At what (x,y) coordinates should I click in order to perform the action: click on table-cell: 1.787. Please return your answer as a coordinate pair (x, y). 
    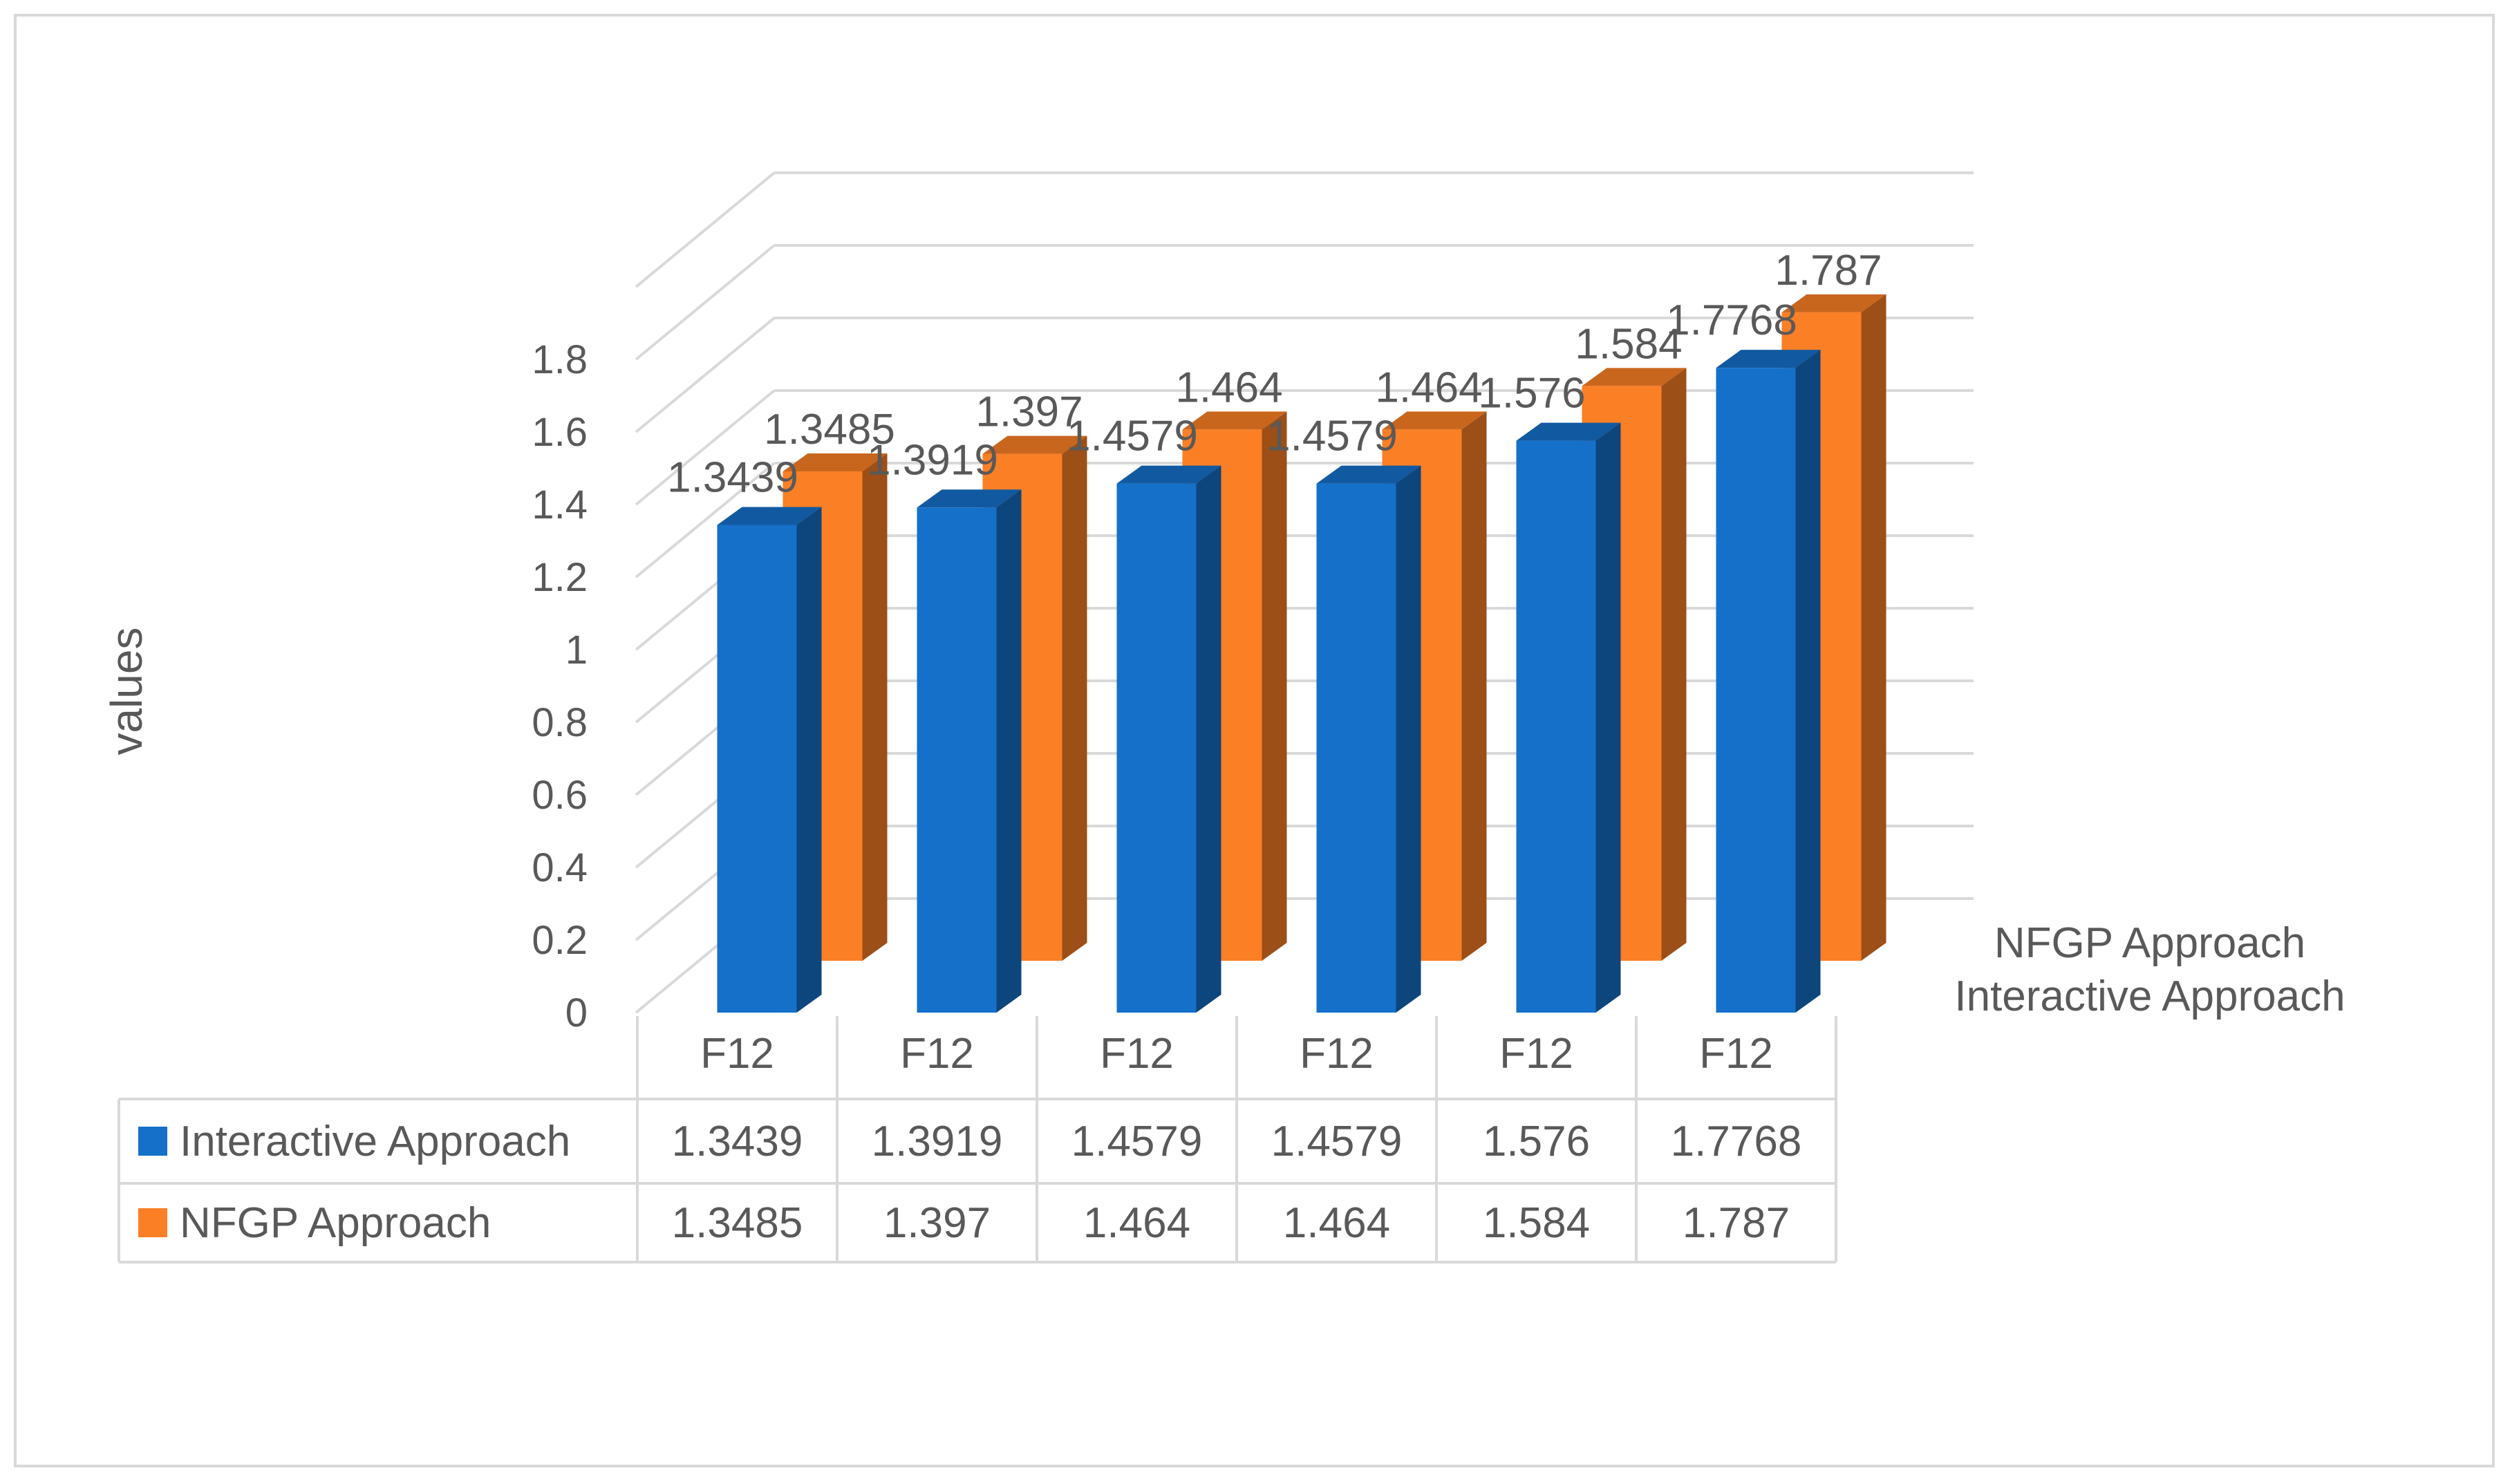
    Looking at the image, I should click on (1737, 1223).